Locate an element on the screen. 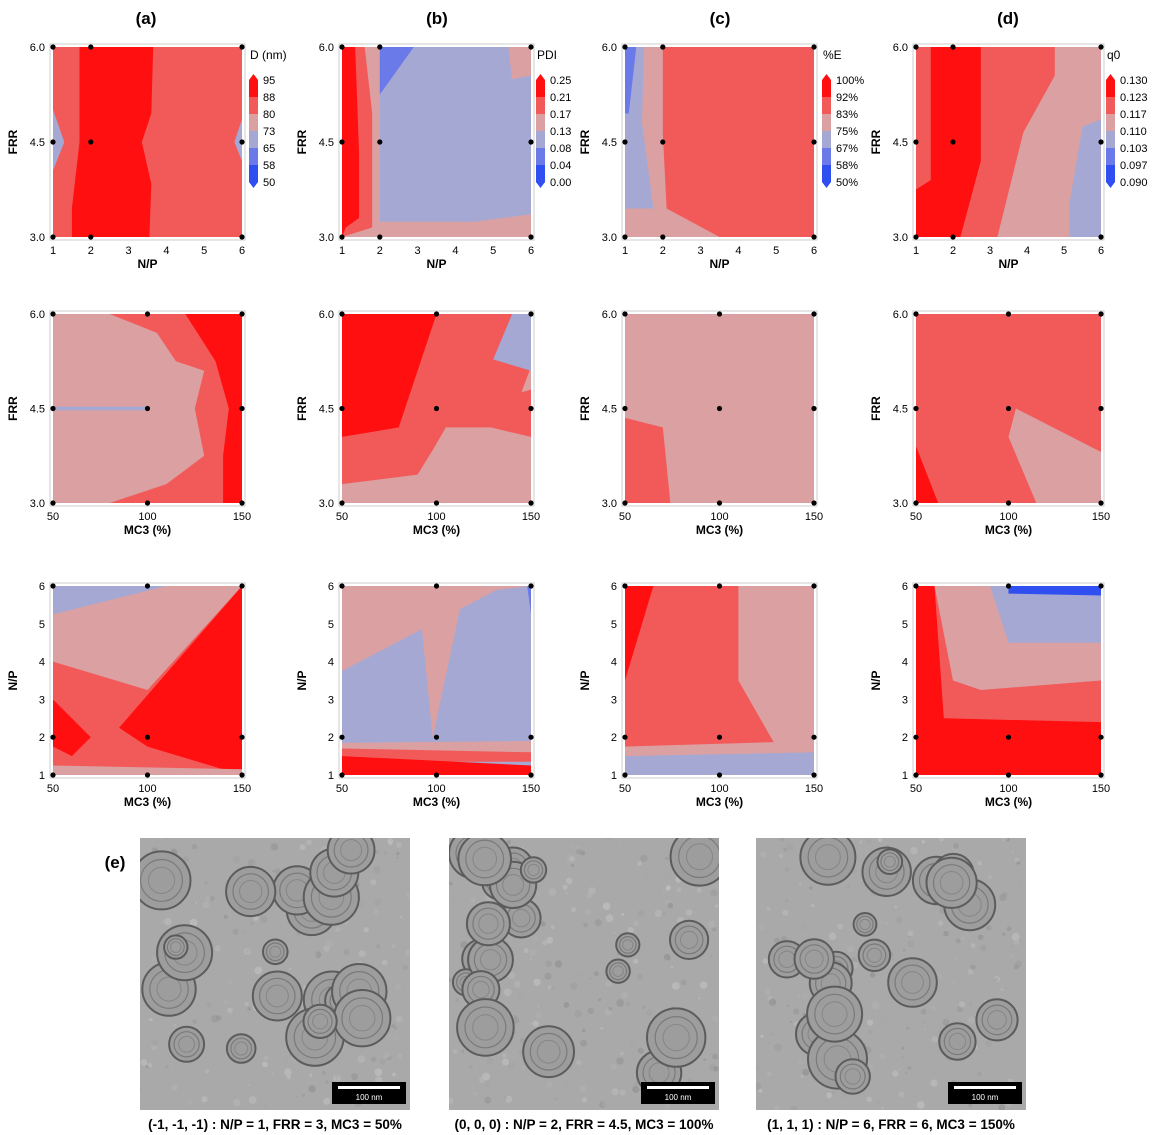 This screenshot has height=1135, width=1160. colorbar-segment is located at coordinates (1110, 174).